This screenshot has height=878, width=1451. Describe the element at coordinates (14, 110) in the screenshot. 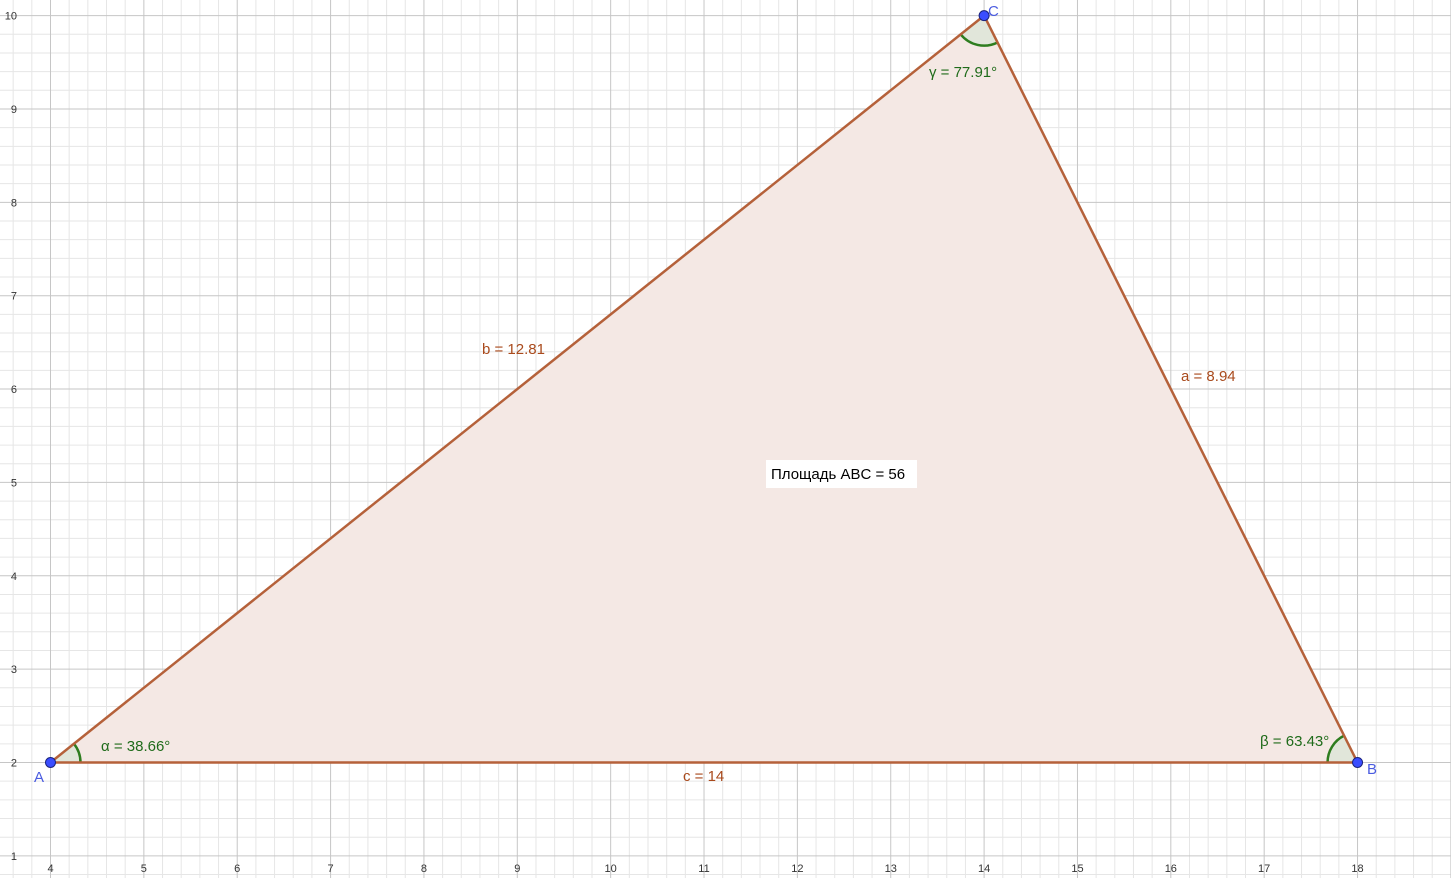

I see `y-tick-label: 9` at that location.